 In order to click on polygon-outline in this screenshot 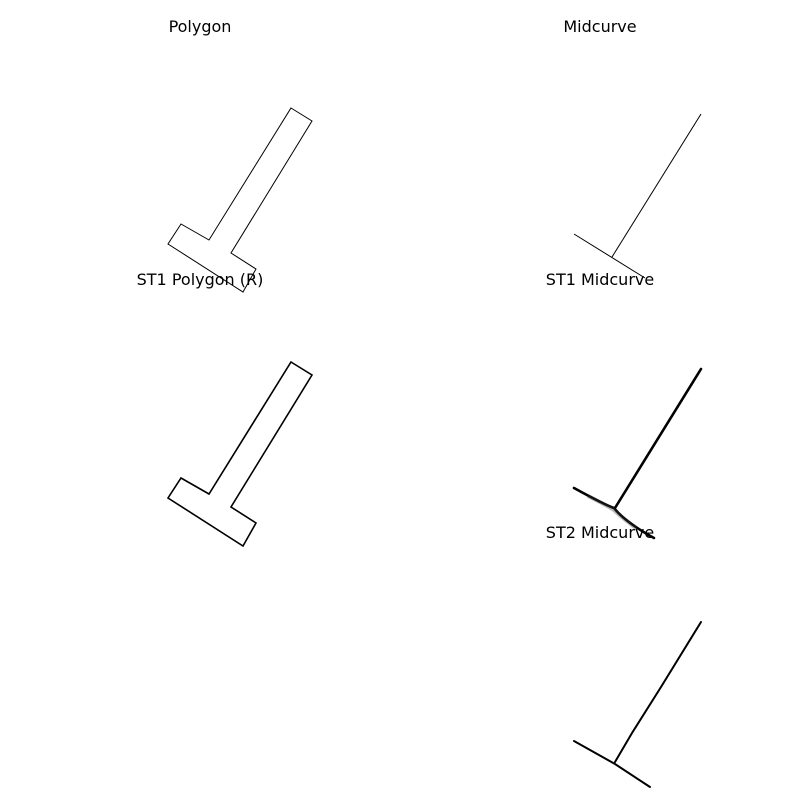, I will do `click(240, 200)`.